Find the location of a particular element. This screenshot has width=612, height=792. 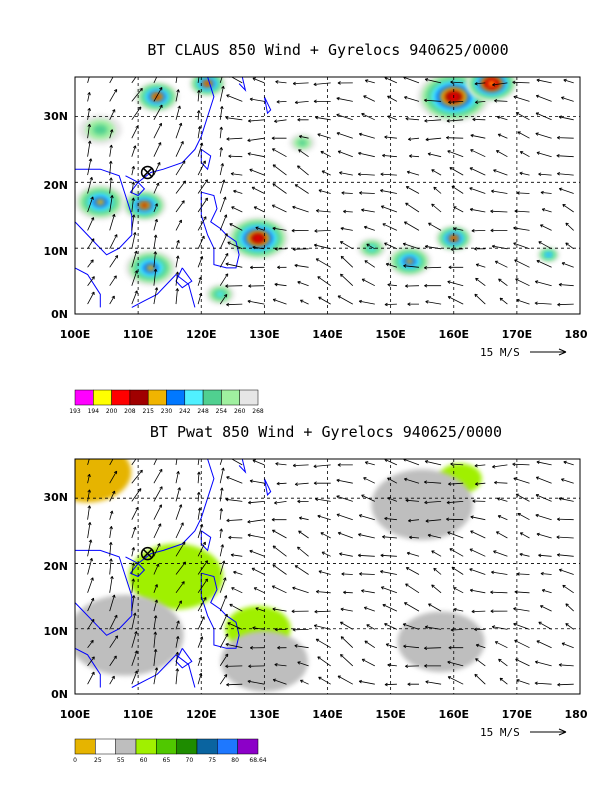

x-tick-label: 120E is located at coordinates (201, 714).